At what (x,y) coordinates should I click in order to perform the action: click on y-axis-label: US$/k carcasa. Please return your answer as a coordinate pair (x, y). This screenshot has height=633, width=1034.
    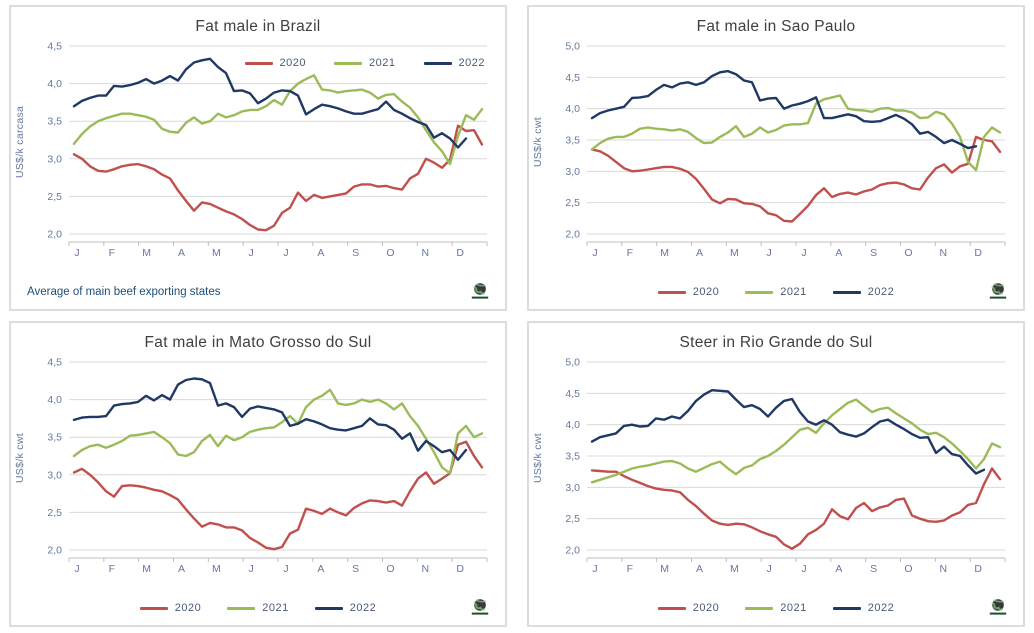
    Looking at the image, I should click on (20, 142).